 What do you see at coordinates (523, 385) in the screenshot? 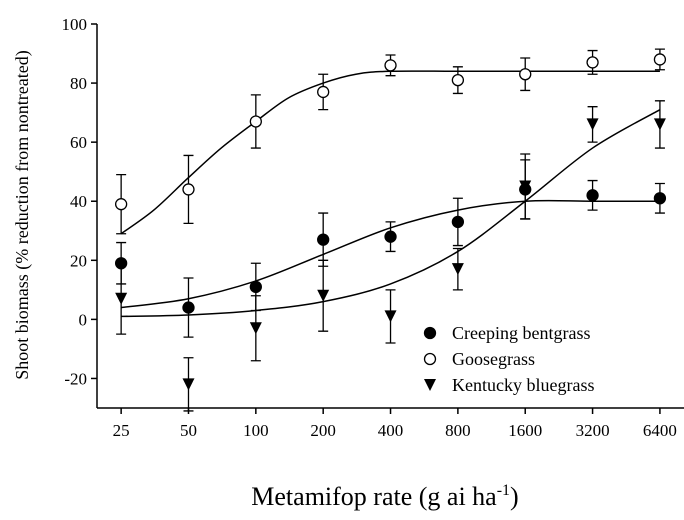
I see `legend-label: Kentucky bluegrass` at bounding box center [523, 385].